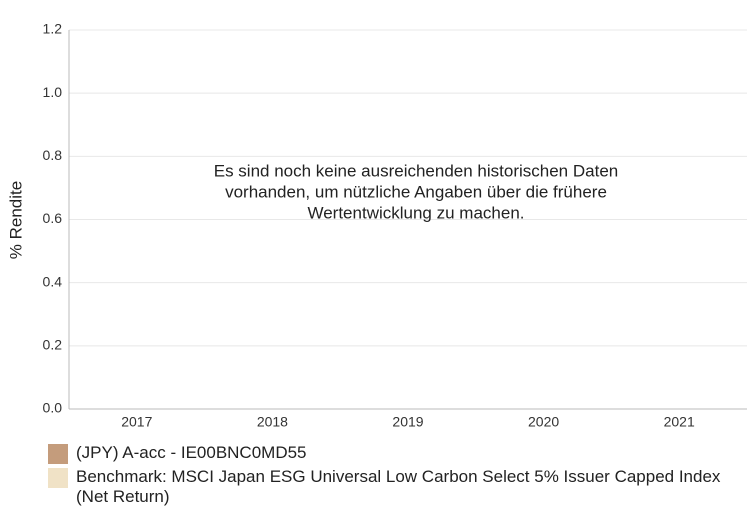  I want to click on y-tick-label: 0.8, so click(53, 155).